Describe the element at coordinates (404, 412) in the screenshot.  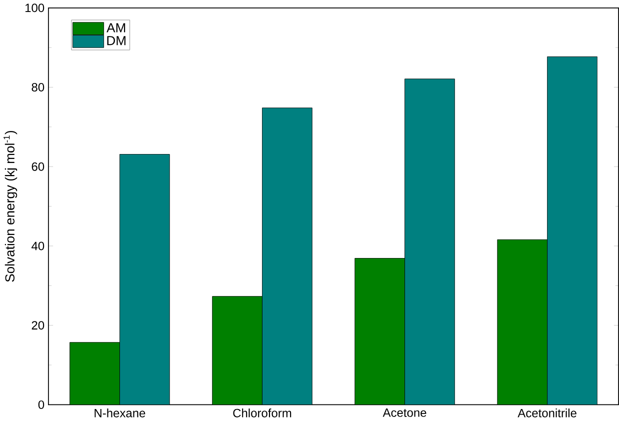
I see `x-tick-label: Acetone` at that location.